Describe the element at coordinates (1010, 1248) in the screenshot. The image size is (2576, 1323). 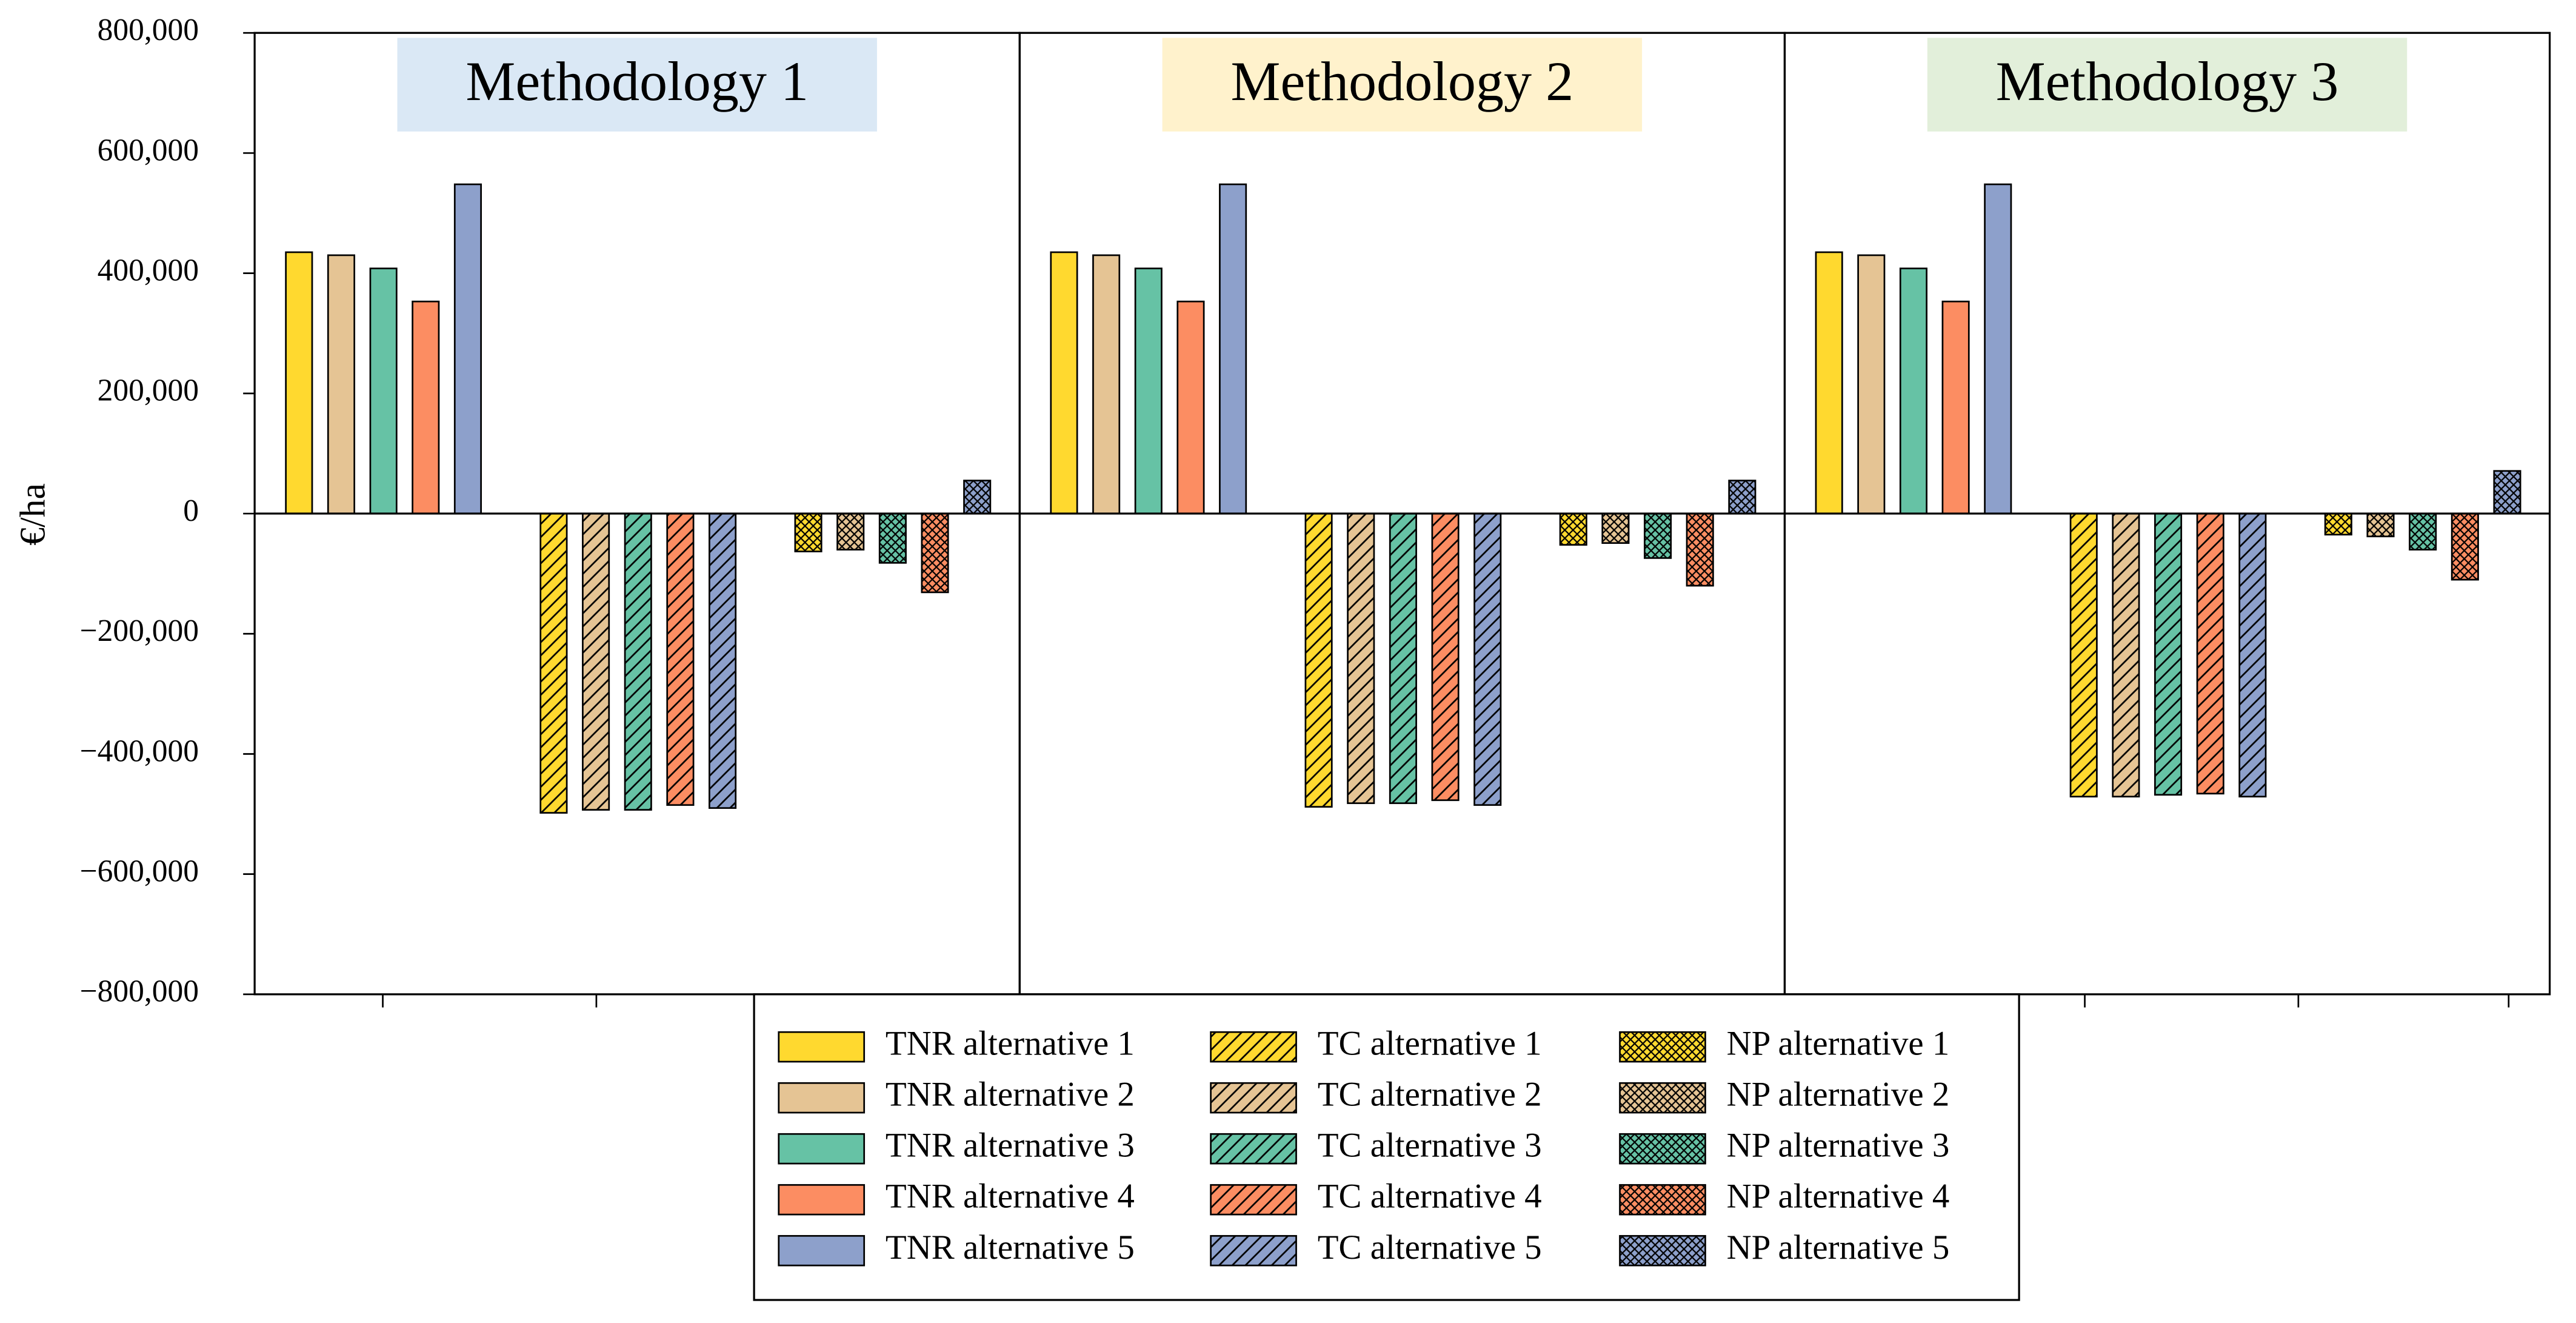
I see `legend-label: TNR alternative 5` at that location.